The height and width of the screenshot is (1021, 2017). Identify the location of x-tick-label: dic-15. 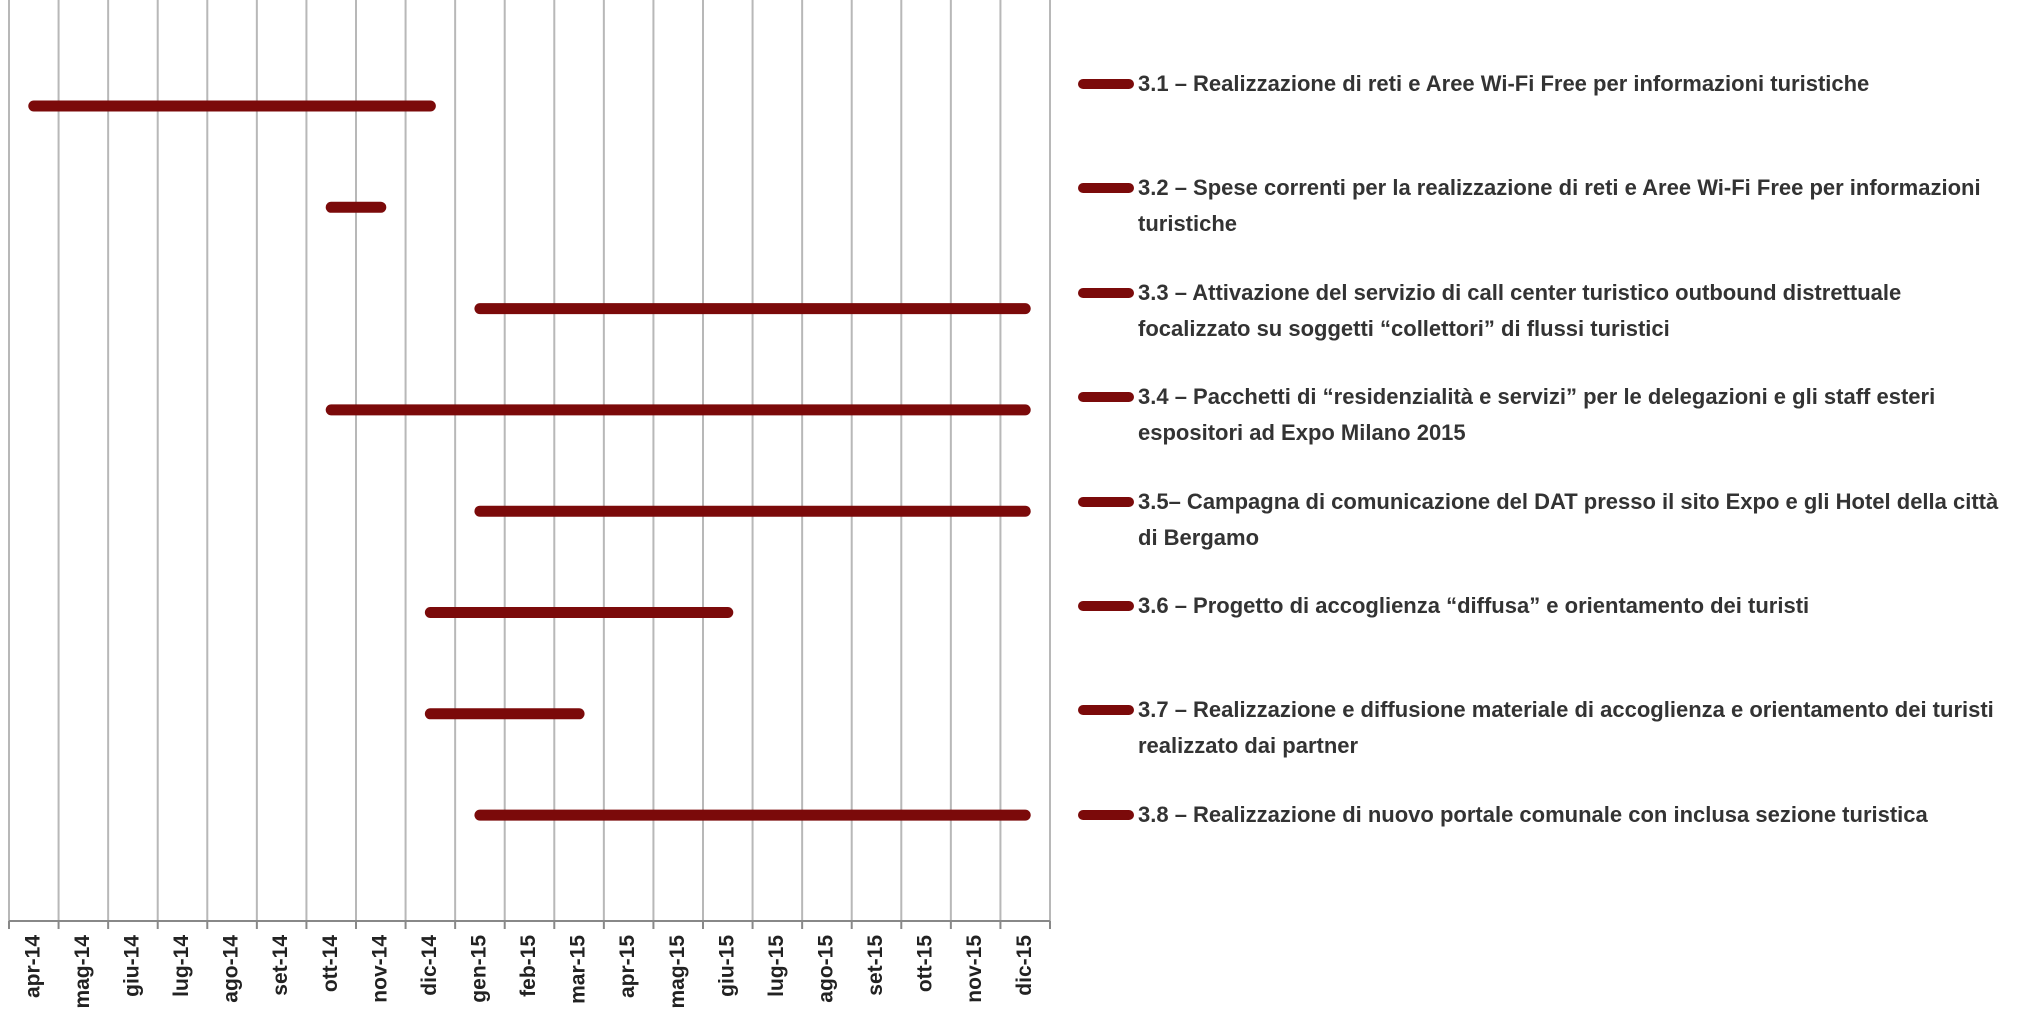
(1024, 965).